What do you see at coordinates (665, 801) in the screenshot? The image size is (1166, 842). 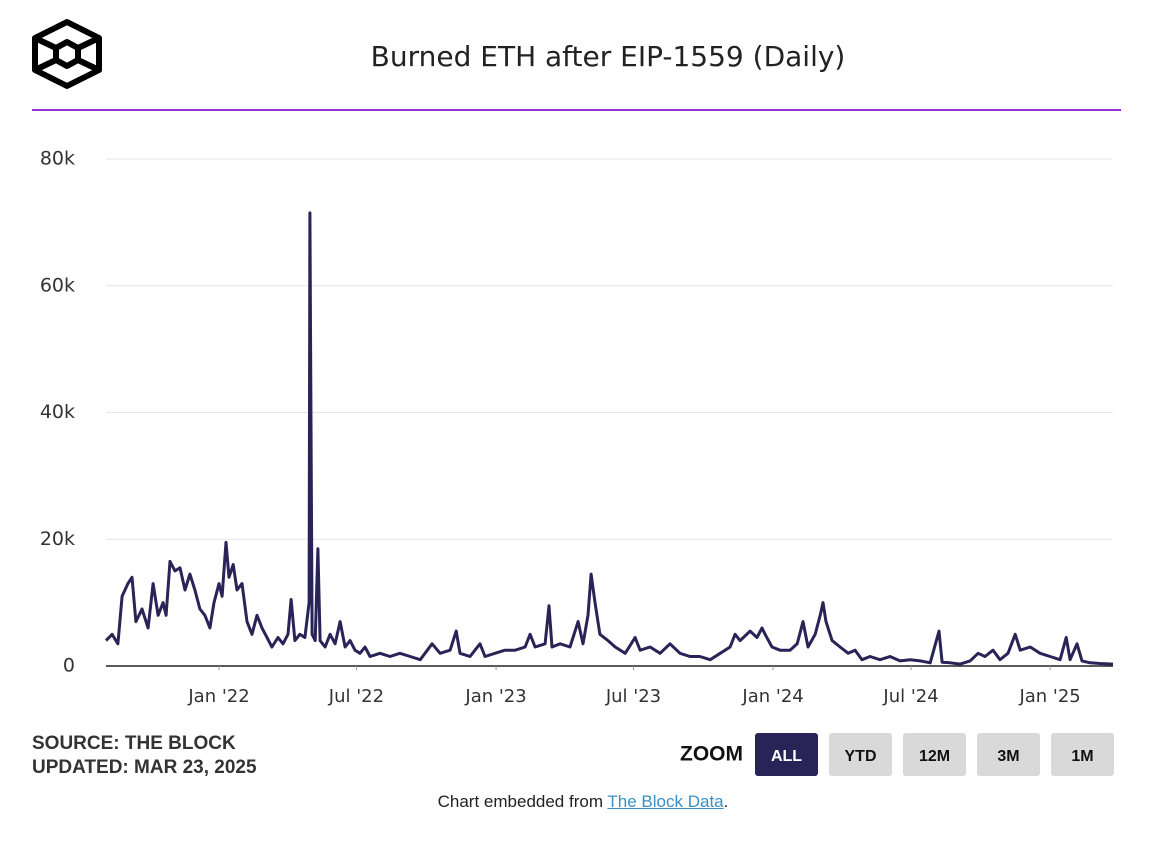 I see `footer-link: The Block Data` at bounding box center [665, 801].